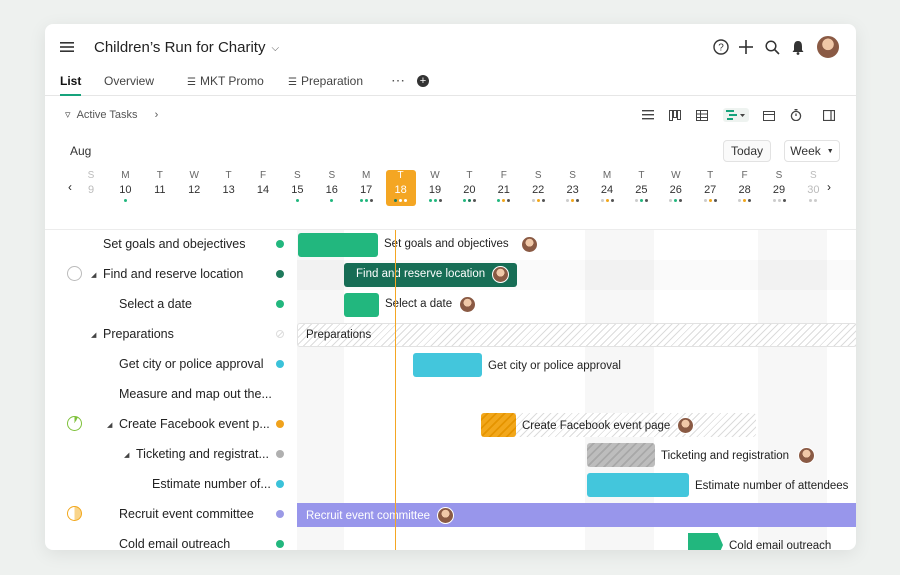 The height and width of the screenshot is (575, 900). What do you see at coordinates (772, 47) in the screenshot?
I see `search-icon` at bounding box center [772, 47].